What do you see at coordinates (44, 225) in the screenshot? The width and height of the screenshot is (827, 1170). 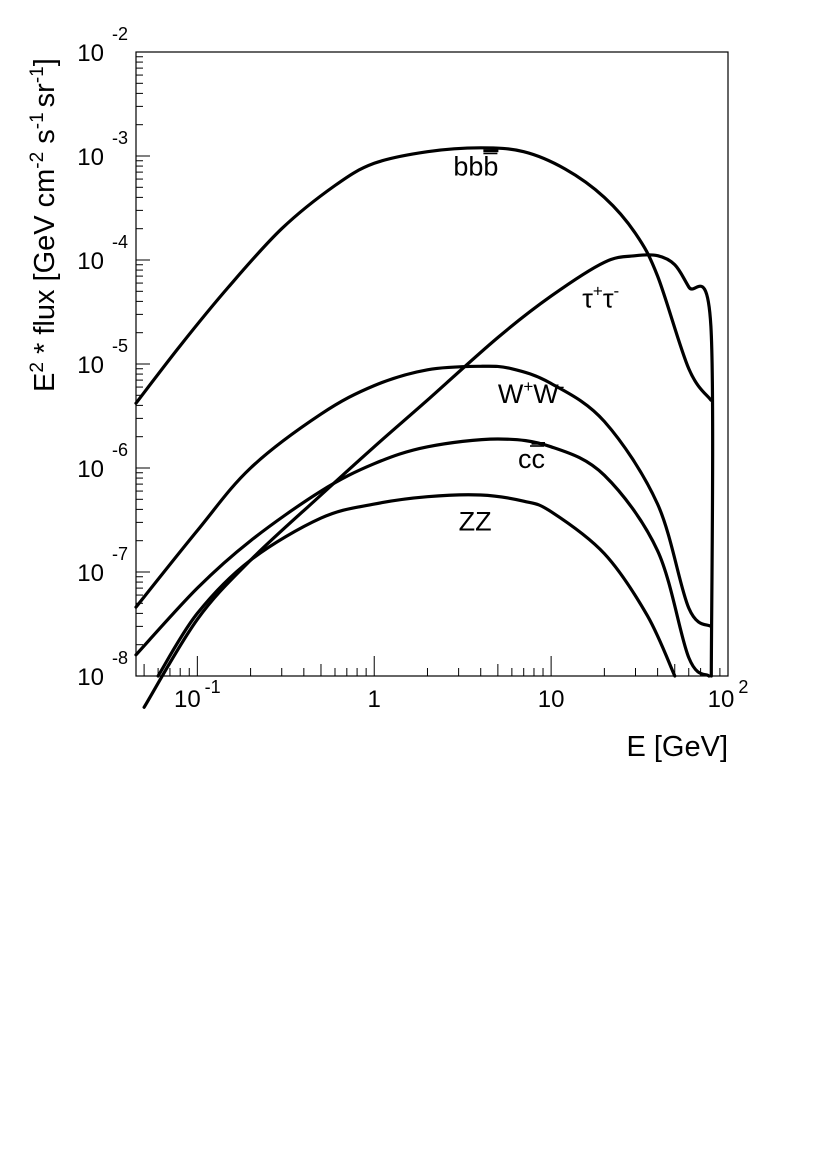 I see `y-axis-title: E2 * flux [GeV cm-2 s-1sr-1]` at bounding box center [44, 225].